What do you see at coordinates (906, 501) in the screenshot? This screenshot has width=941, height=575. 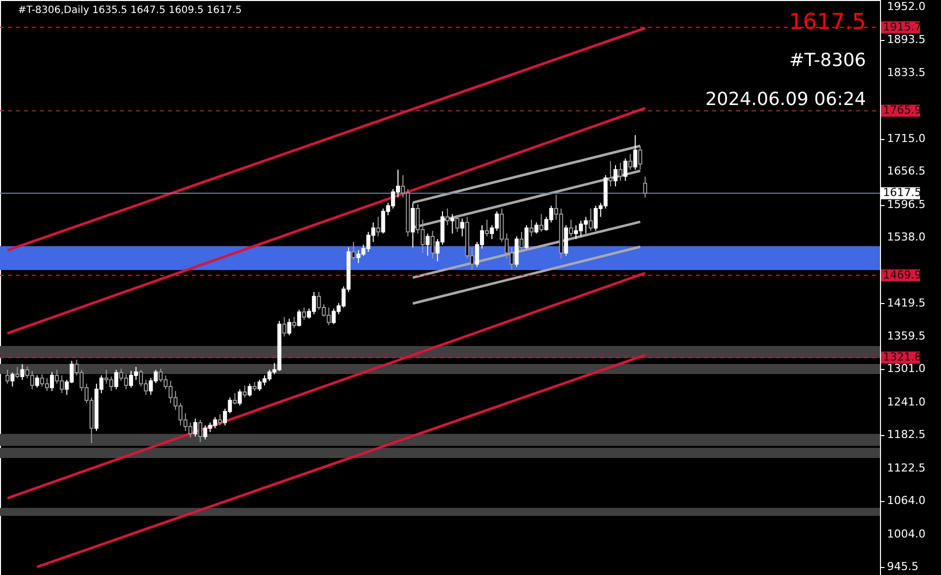 I see `y-tick-label: 1064.0` at bounding box center [906, 501].